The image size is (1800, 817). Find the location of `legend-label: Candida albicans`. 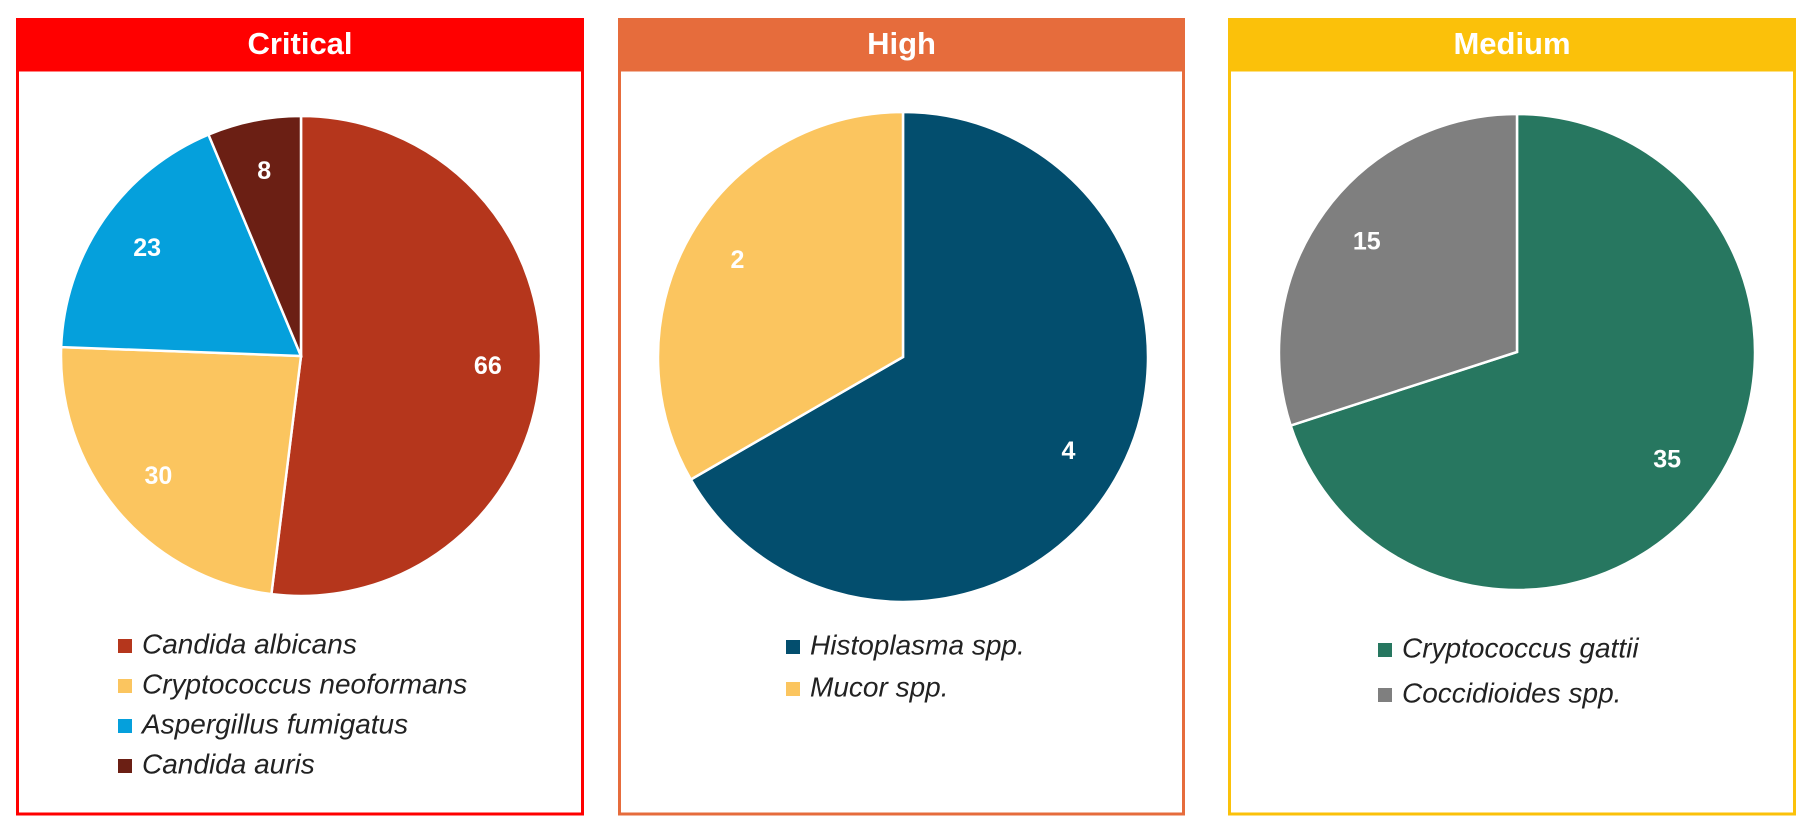

legend-label: Candida albicans is located at coordinates (249, 643).